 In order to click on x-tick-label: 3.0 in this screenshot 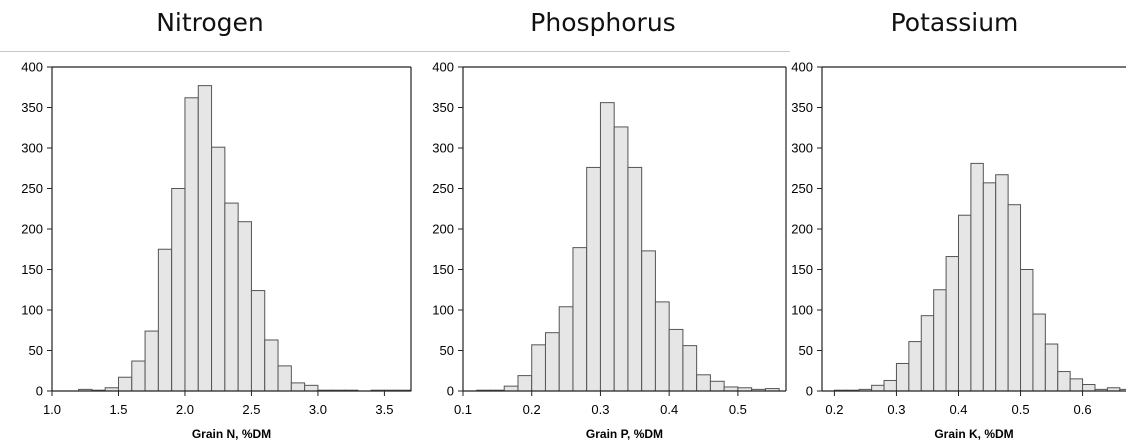, I will do `click(318, 409)`.